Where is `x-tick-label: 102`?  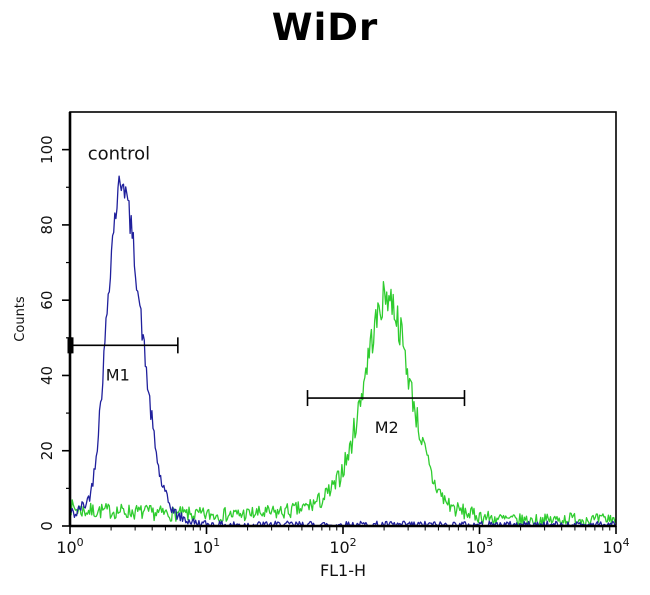
x-tick-label: 102 is located at coordinates (342, 546).